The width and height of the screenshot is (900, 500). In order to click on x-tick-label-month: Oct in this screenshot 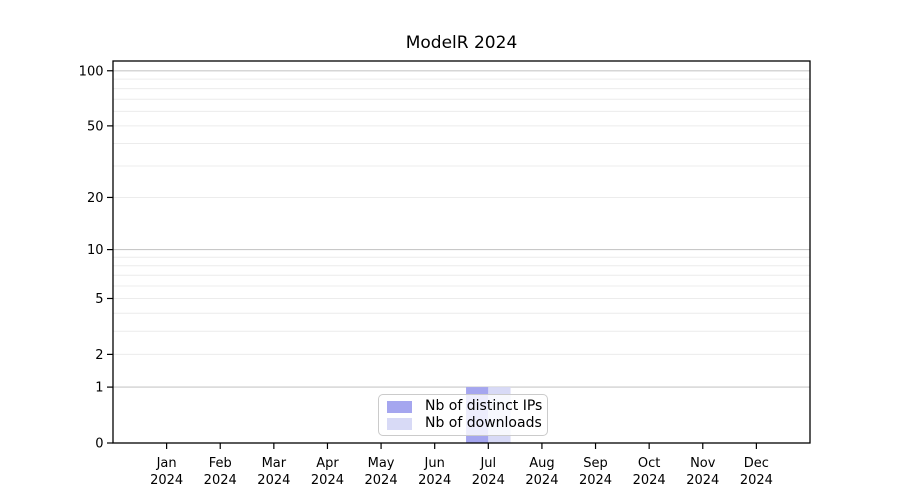, I will do `click(649, 463)`.